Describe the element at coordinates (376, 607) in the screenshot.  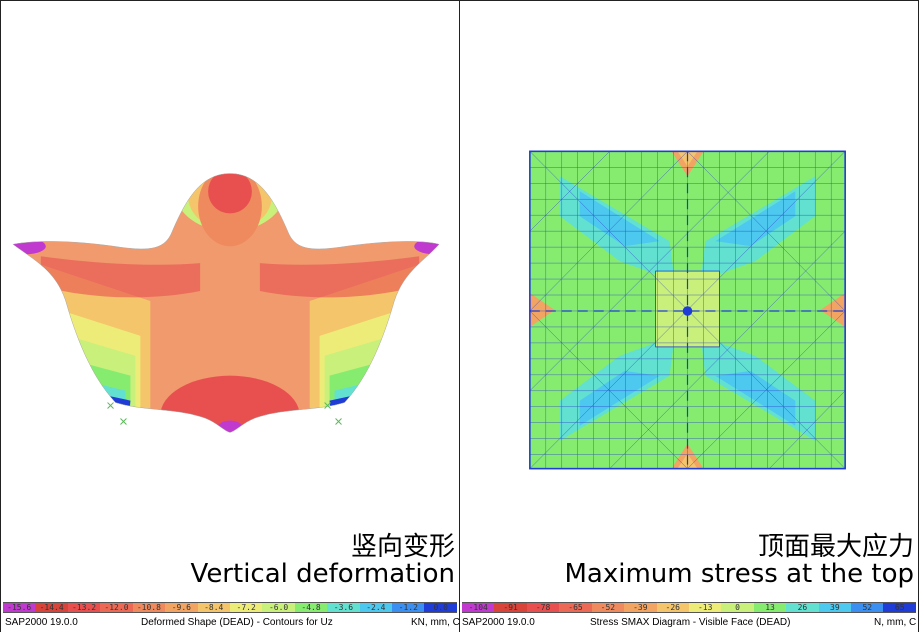
I see `legend-tick-label: -2.4` at that location.